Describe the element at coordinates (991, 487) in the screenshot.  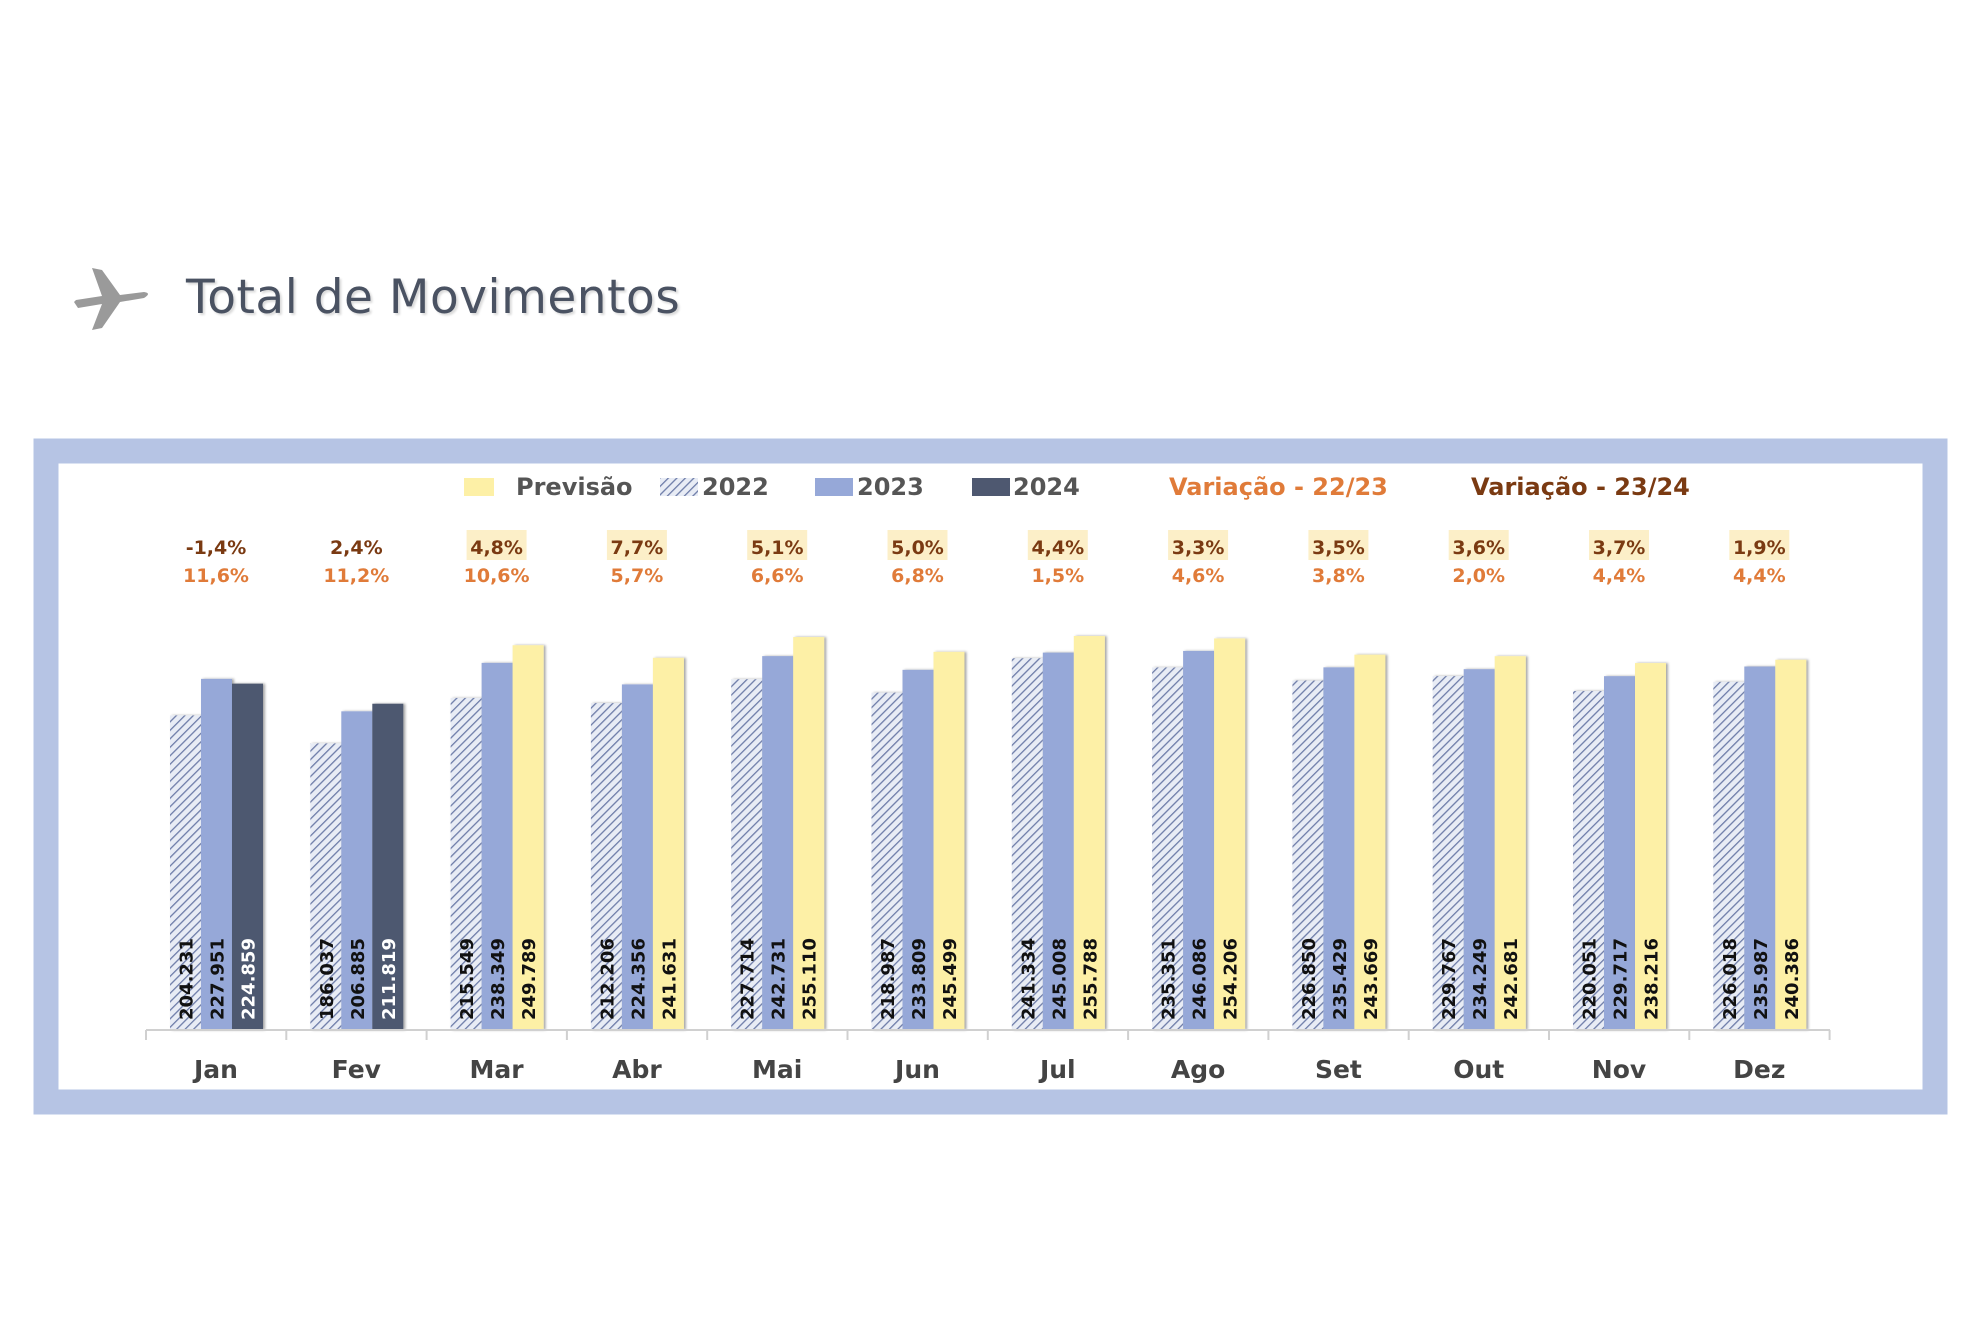
I see `legend-swatch-2024` at that location.